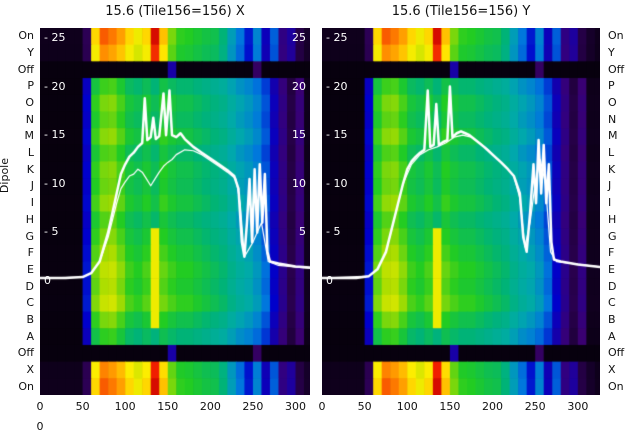 This screenshot has width=640, height=440. Describe the element at coordinates (611, 53) in the screenshot. I see `dipole-label-right: Y` at that location.